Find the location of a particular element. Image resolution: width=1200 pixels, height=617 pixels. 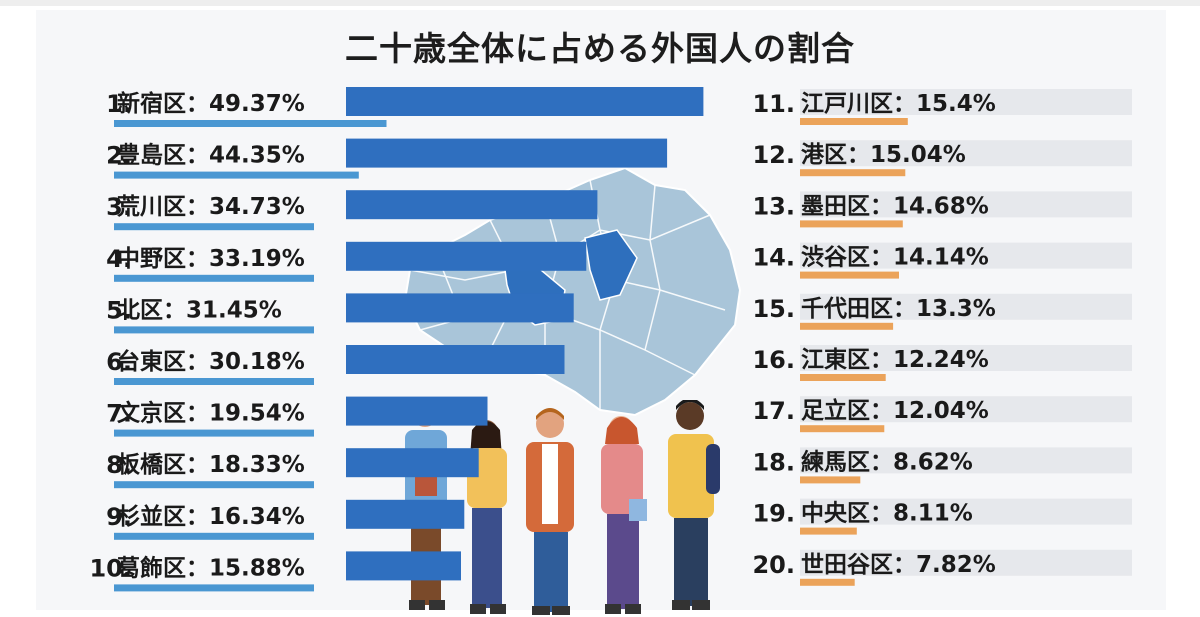

category-value-label: 江戸川区：15.4% is located at coordinates (898, 104).